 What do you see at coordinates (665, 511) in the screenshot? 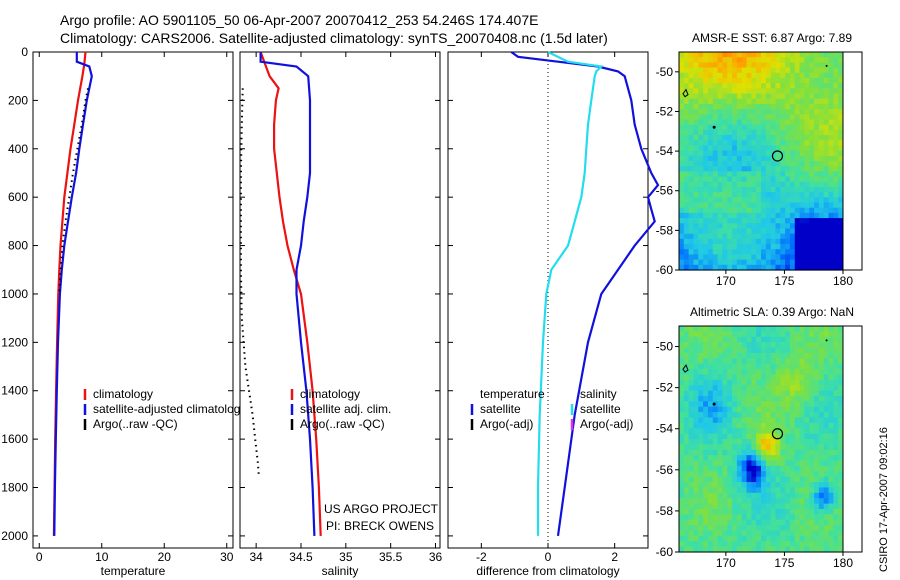
I see `lat-tick-label: -58` at bounding box center [665, 511].